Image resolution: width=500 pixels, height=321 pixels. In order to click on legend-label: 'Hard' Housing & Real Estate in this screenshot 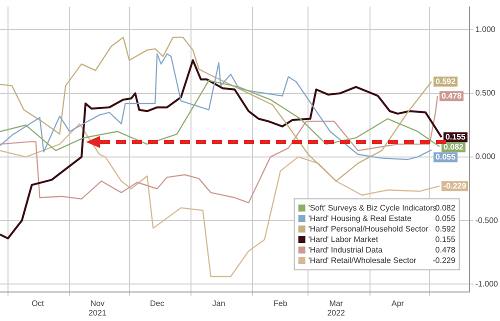, I will do `click(360, 218)`.